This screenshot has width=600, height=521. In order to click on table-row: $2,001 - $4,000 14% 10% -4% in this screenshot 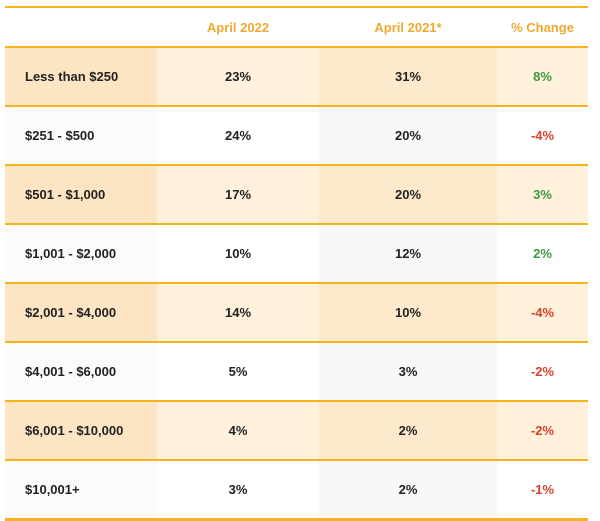, I will do `click(296, 311)`.